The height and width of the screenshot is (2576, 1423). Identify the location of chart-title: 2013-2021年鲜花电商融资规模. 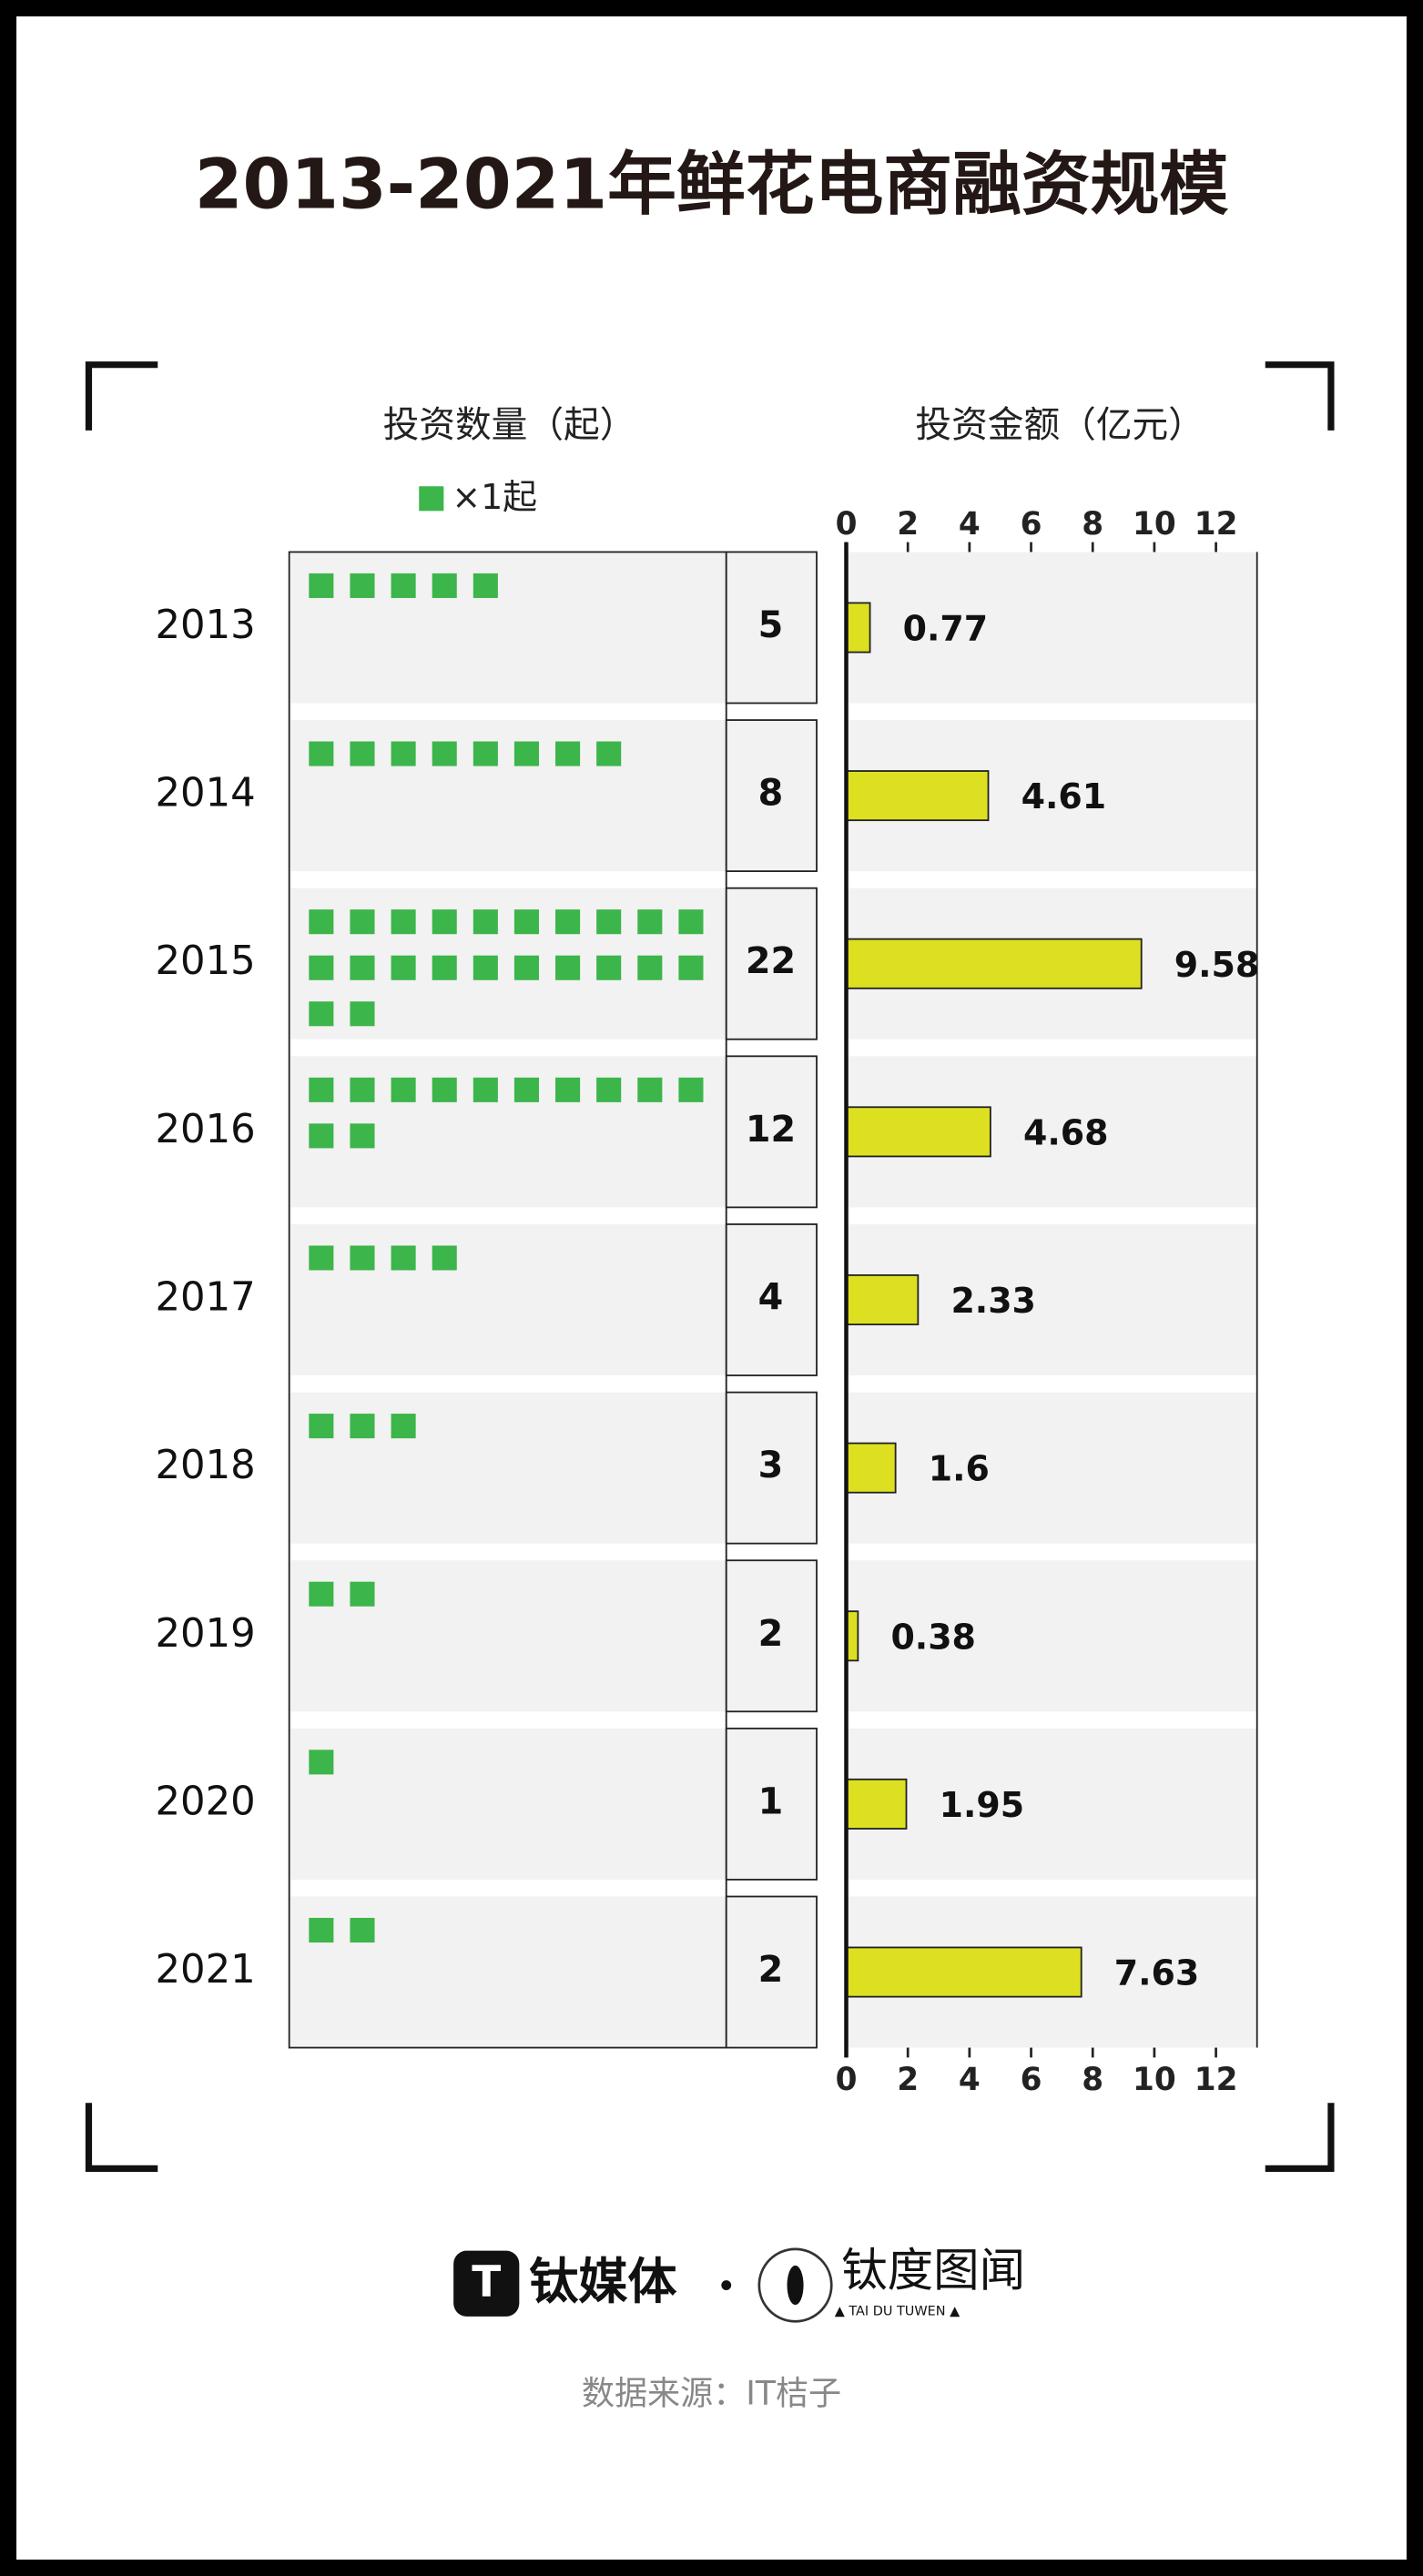
(712, 185).